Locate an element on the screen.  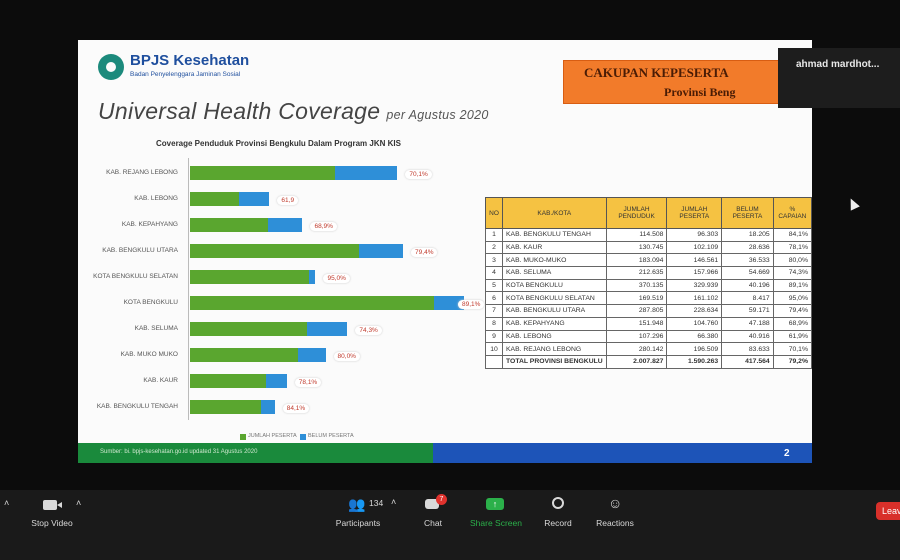
chevron-up-icon: ˄ is located at coordinates (7, 503).